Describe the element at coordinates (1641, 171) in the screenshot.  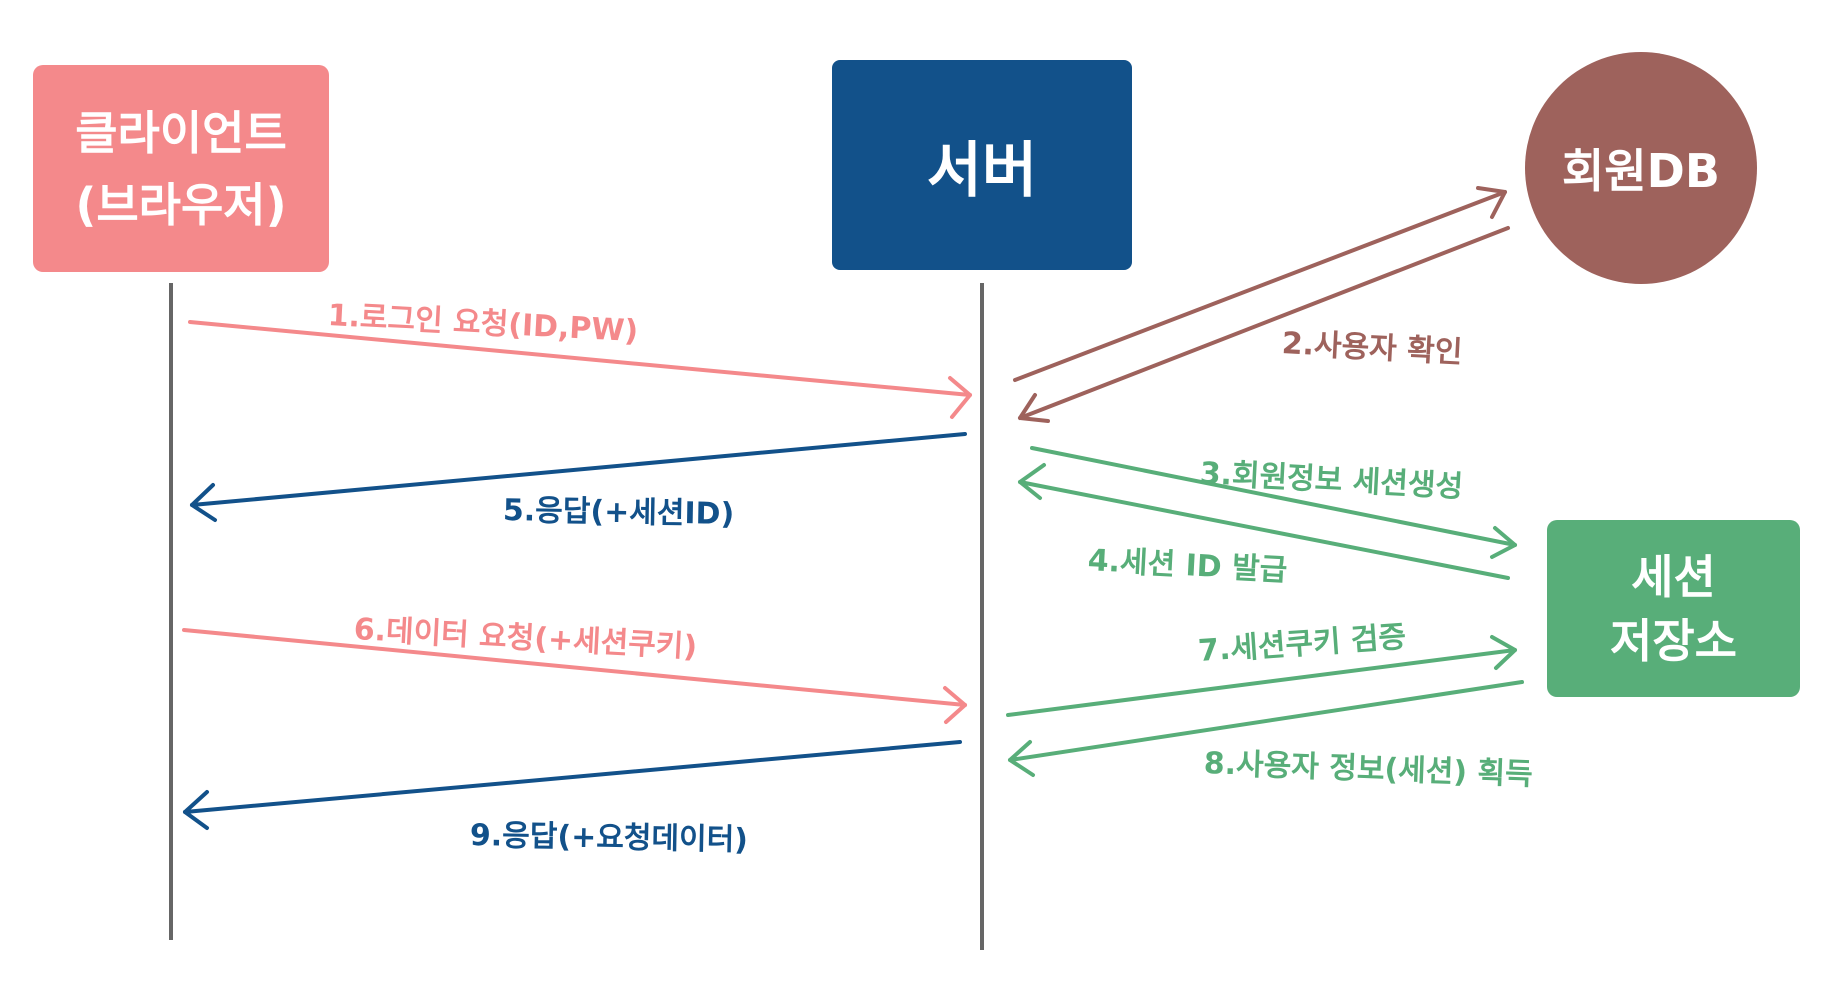
I see `member-db-actor-label: 회원DB` at that location.